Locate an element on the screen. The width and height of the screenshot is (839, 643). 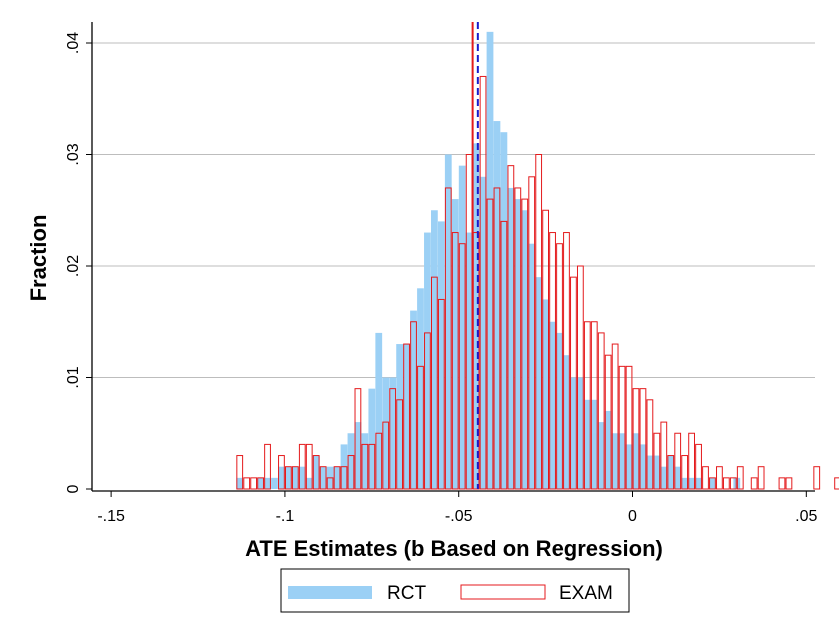
y-axis-title: Fraction is located at coordinates (38, 258).